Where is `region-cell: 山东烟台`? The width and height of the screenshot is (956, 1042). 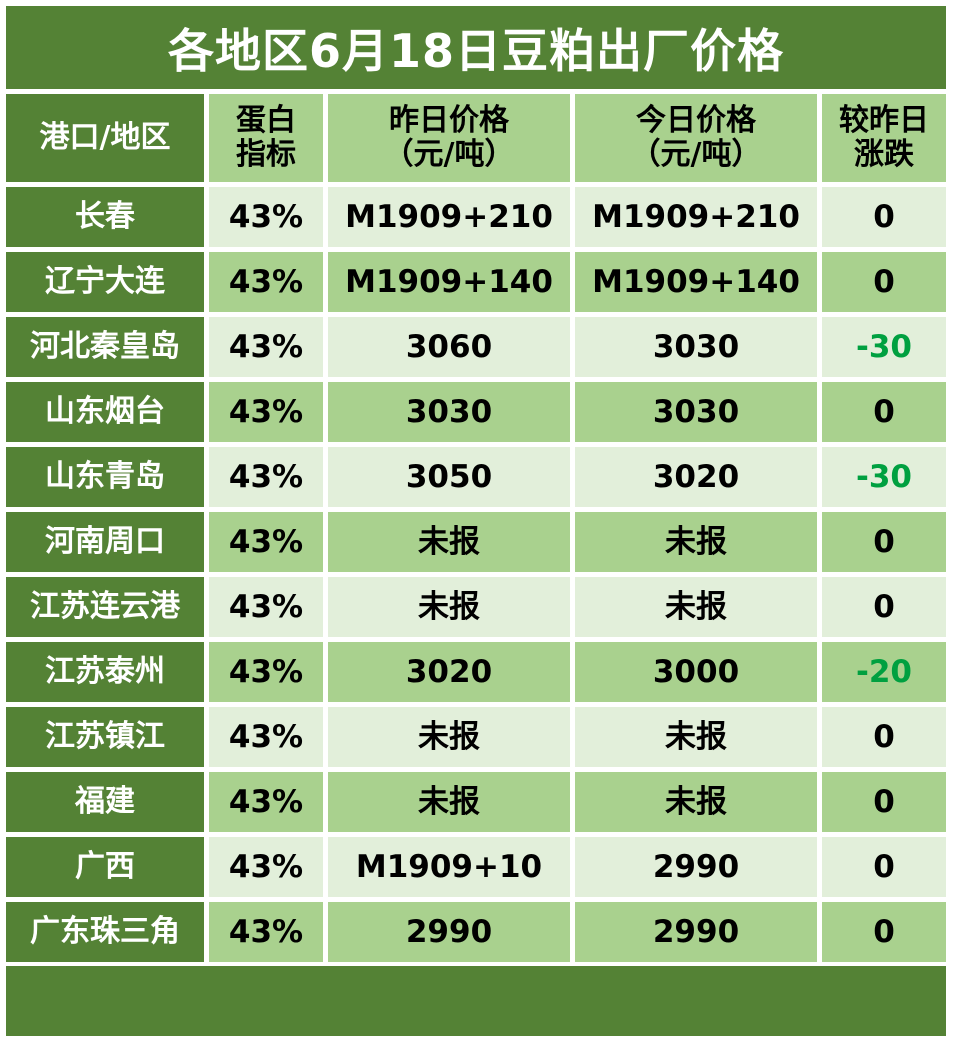 region-cell: 山东烟台 is located at coordinates (105, 412).